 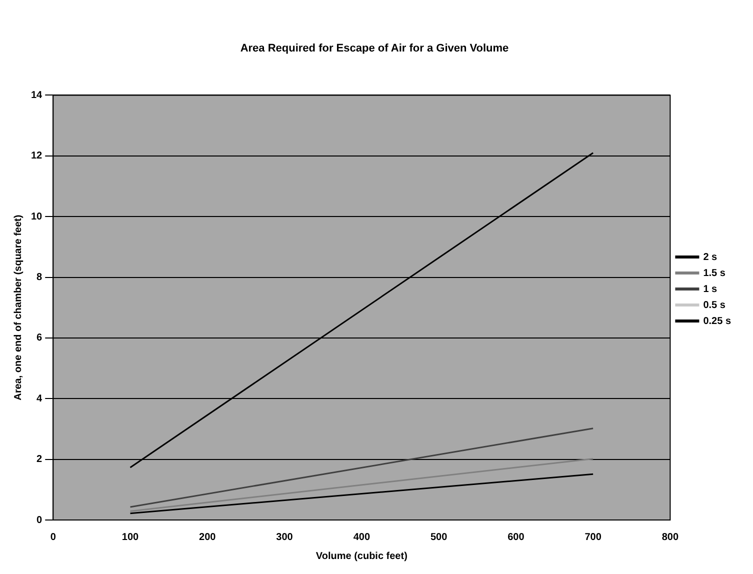 I want to click on x-axis-title: Volume (cubic feet), so click(x=362, y=556).